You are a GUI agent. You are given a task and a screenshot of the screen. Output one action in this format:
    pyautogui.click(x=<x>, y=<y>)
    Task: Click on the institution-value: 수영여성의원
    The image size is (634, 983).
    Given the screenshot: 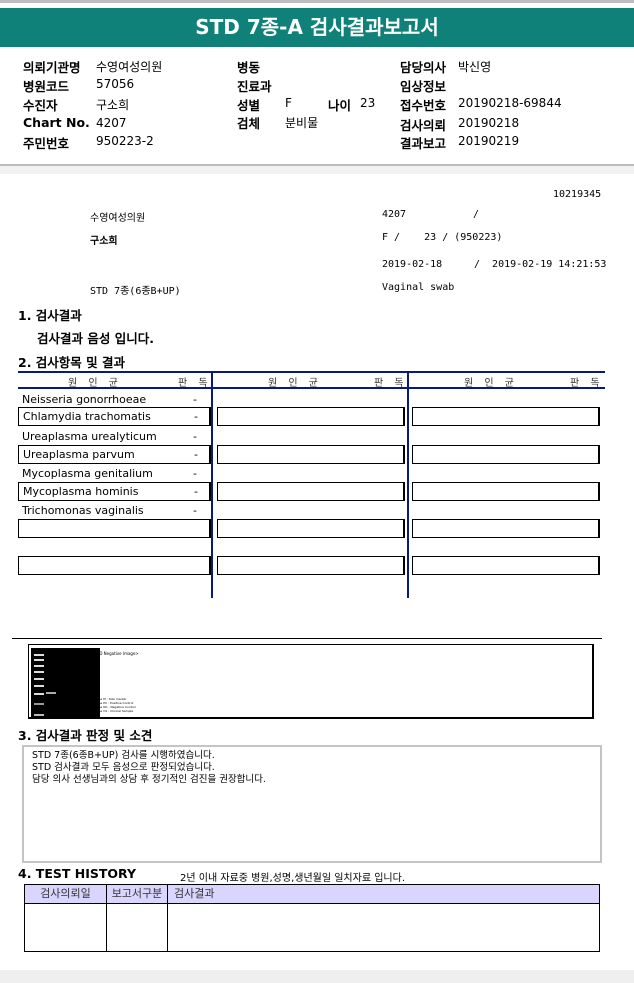 What is the action you would take?
    pyautogui.click(x=129, y=67)
    